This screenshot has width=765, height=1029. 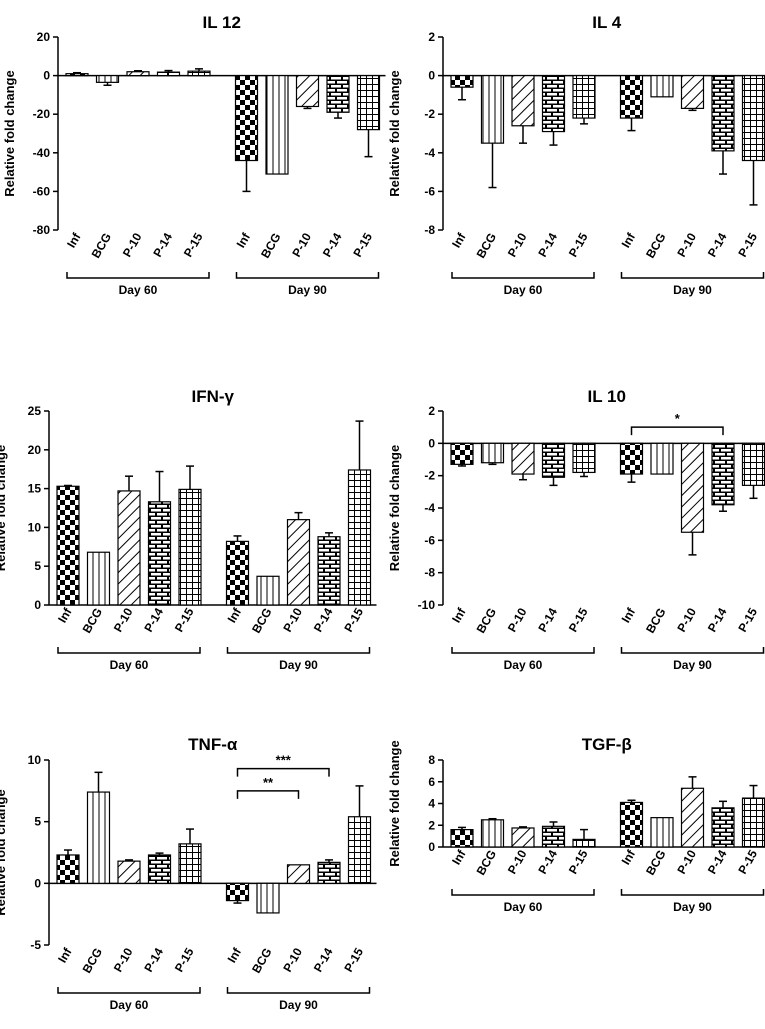 I want to click on bar-bcg-day90, so click(x=268, y=898).